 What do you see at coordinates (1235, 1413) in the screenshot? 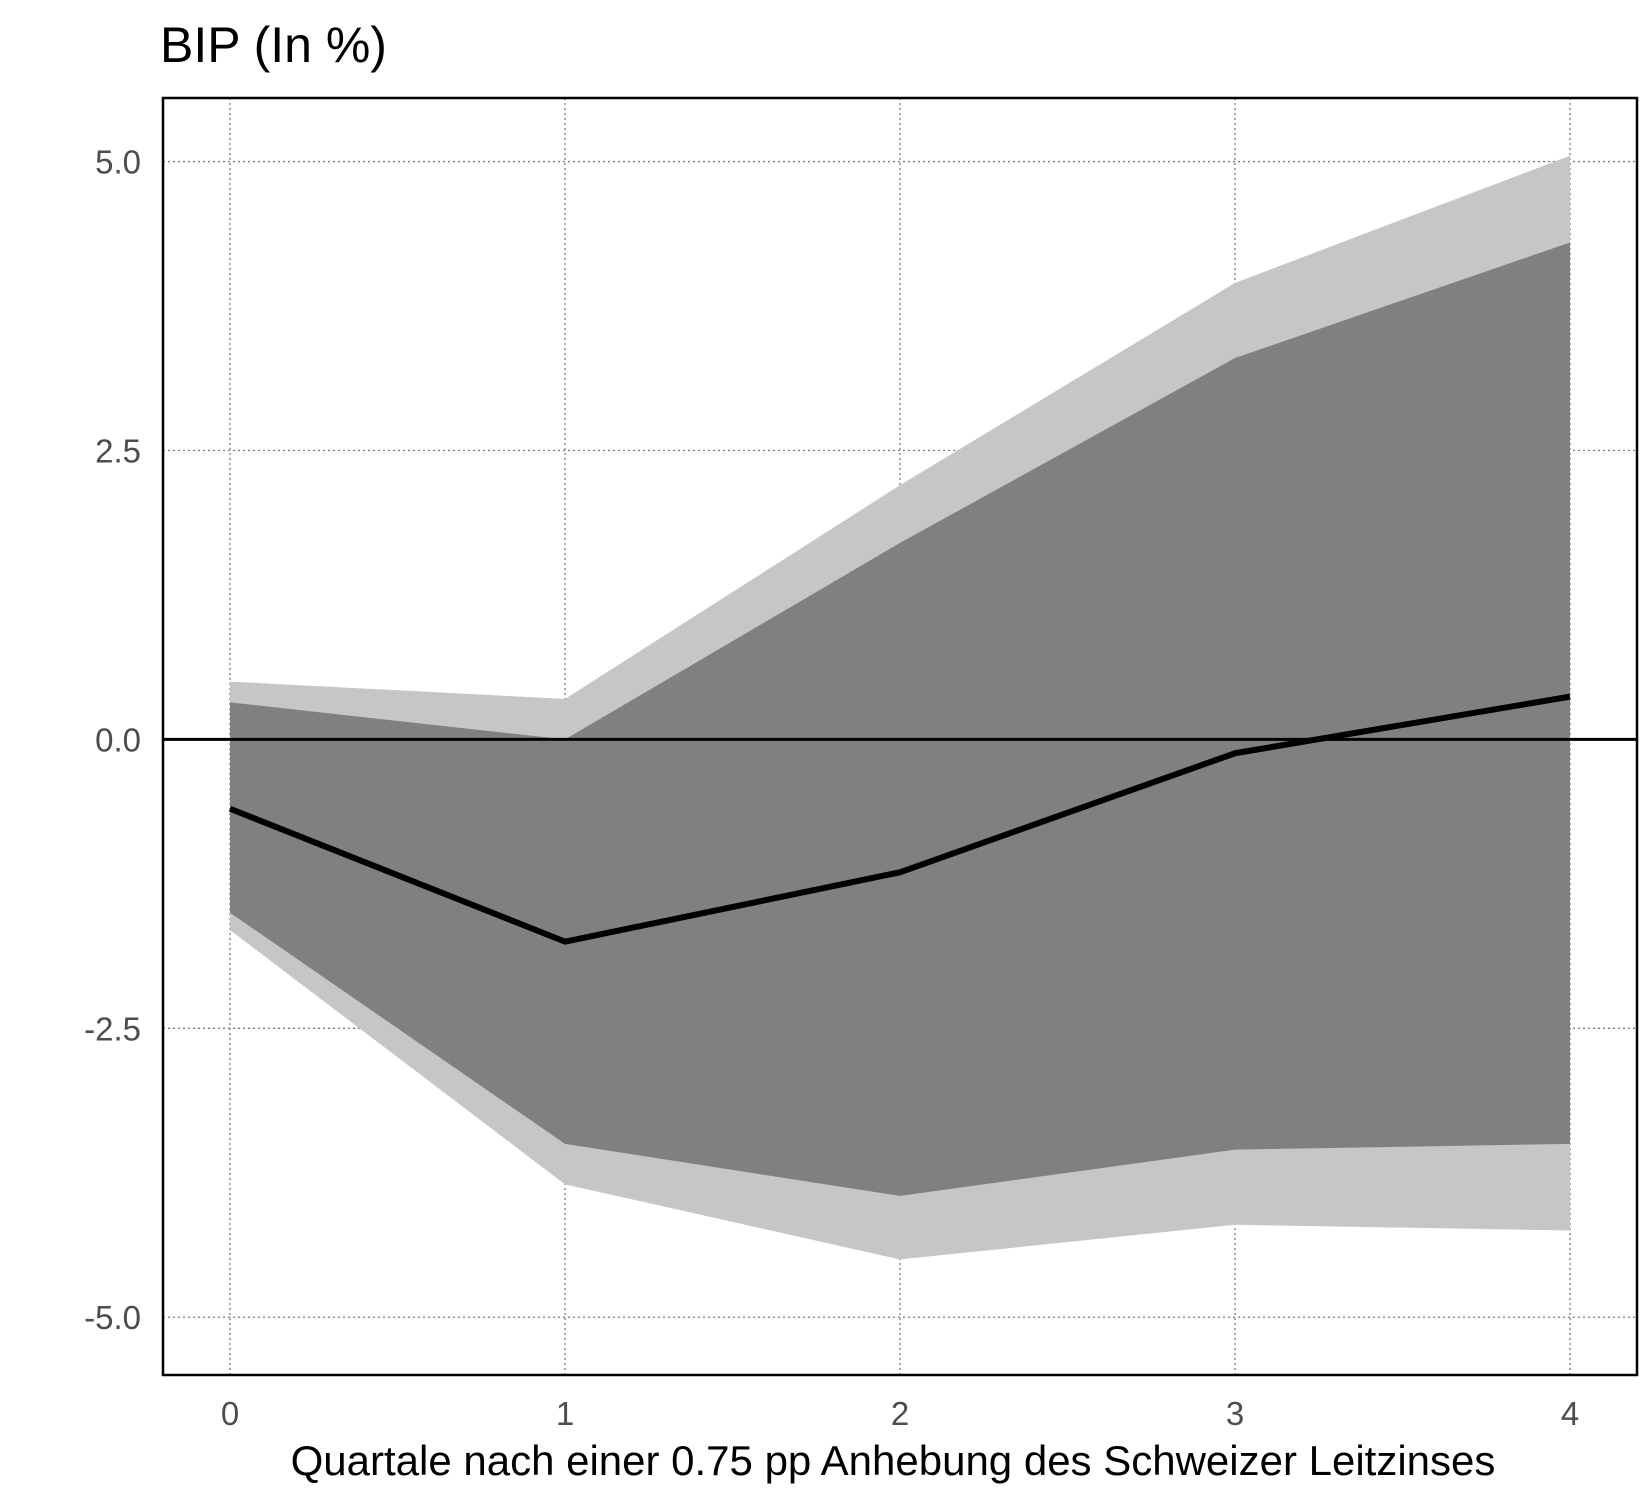
I see `x-tick-label: 3` at bounding box center [1235, 1413].